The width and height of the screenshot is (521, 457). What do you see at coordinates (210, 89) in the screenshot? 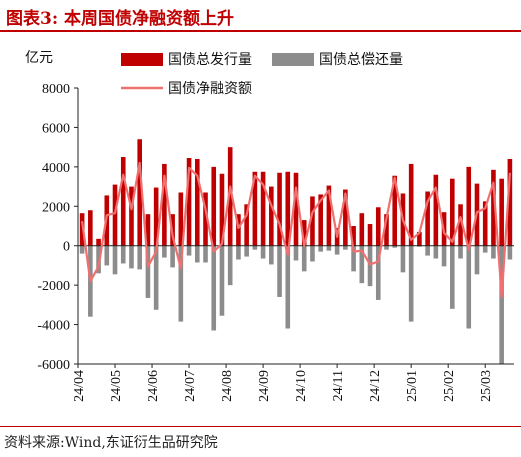
I see `legend-label-net: 国债净融资额` at bounding box center [210, 89].